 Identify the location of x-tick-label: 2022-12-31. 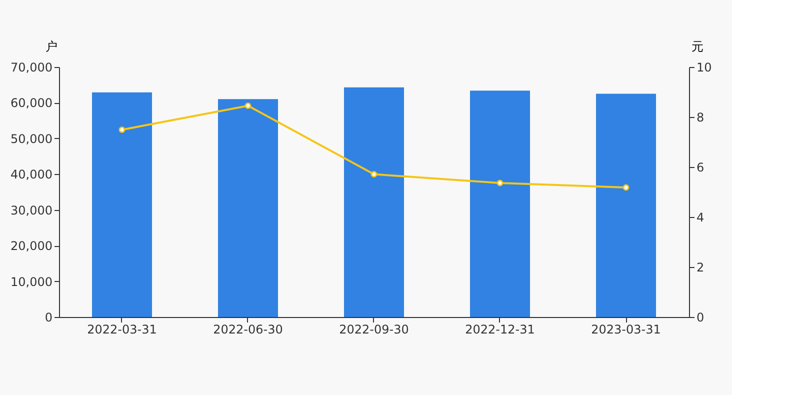
(500, 329).